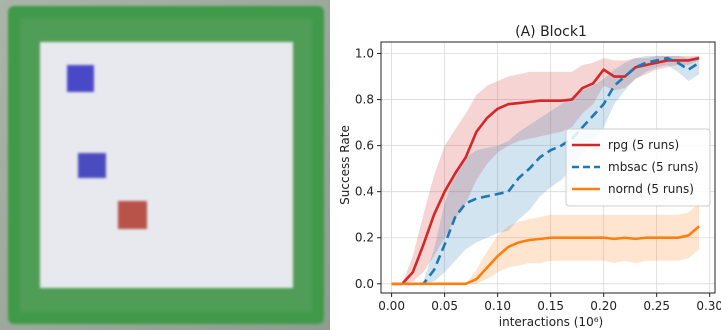 The image size is (721, 330). What do you see at coordinates (708, 306) in the screenshot?
I see `x-tick-label: 0.30` at bounding box center [708, 306].